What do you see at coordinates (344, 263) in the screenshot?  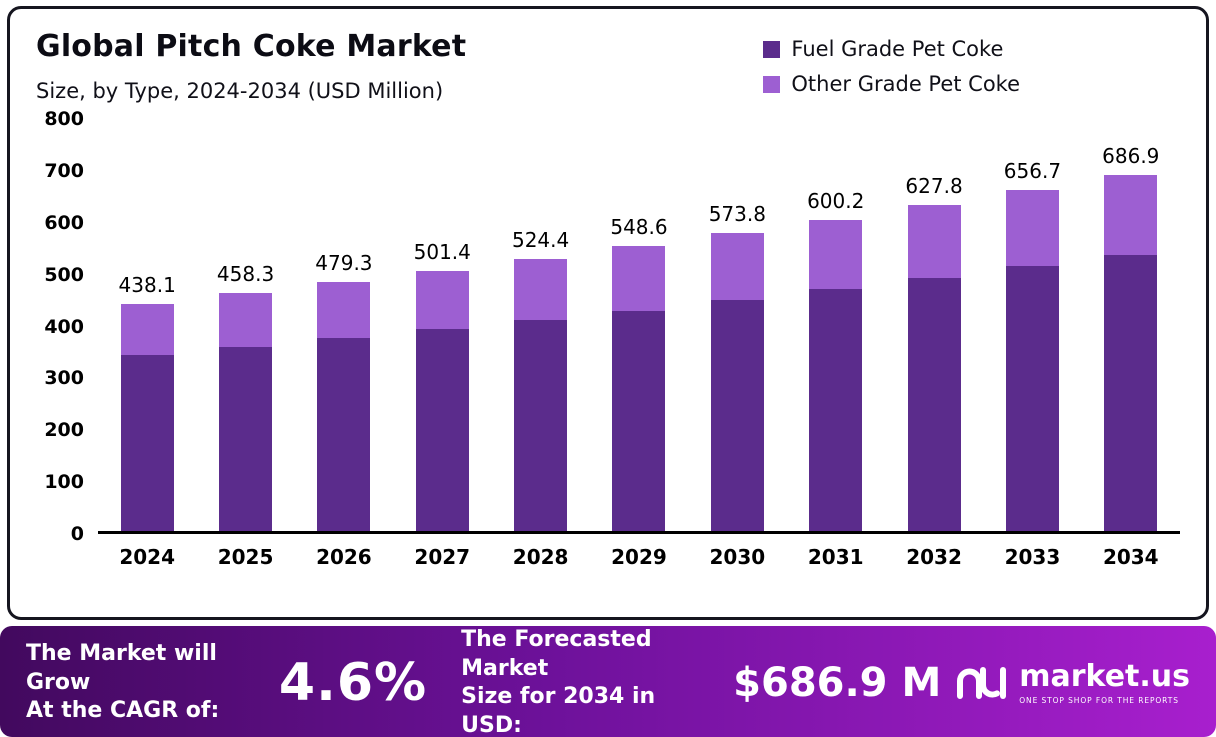 I see `bar-total-label: 479.3` at bounding box center [344, 263].